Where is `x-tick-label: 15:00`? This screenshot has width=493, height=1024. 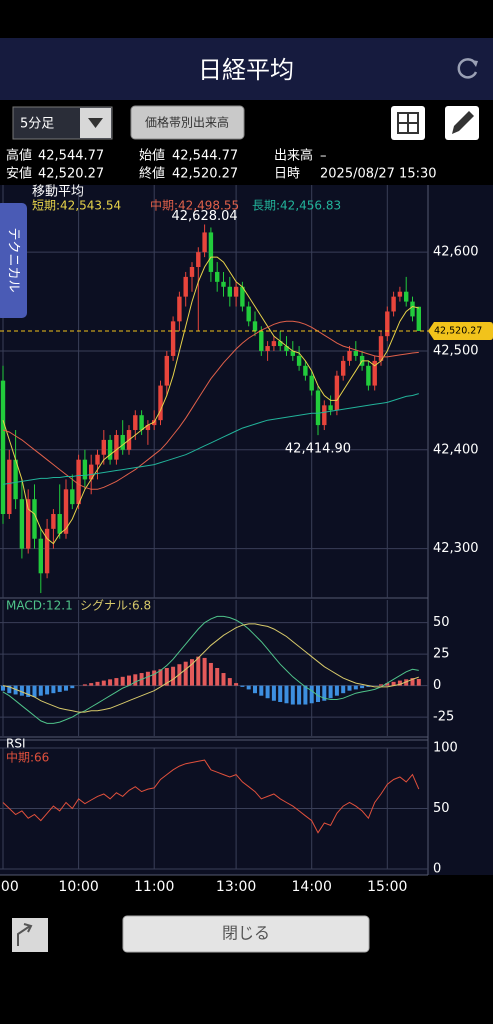 x-tick-label: 15:00 is located at coordinates (387, 887).